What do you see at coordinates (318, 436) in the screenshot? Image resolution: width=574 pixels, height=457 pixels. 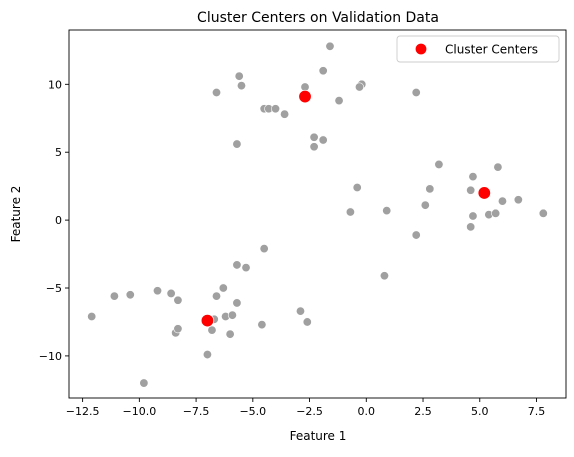 I see `x-axis-label: Feature 1` at bounding box center [318, 436].